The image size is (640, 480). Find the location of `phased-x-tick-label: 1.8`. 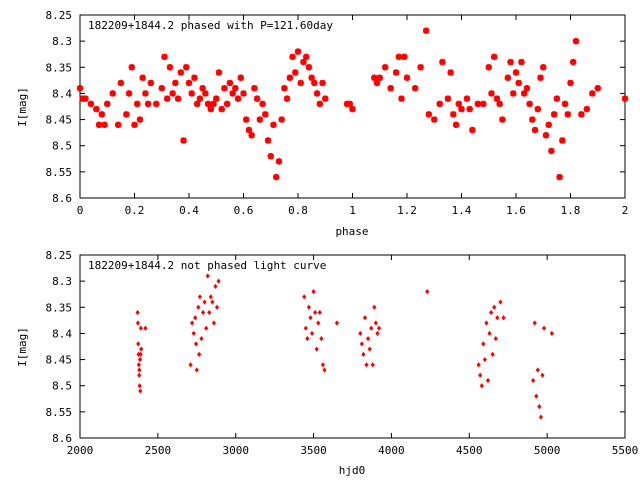

phased-x-tick-label: 1.8 is located at coordinates (571, 210).